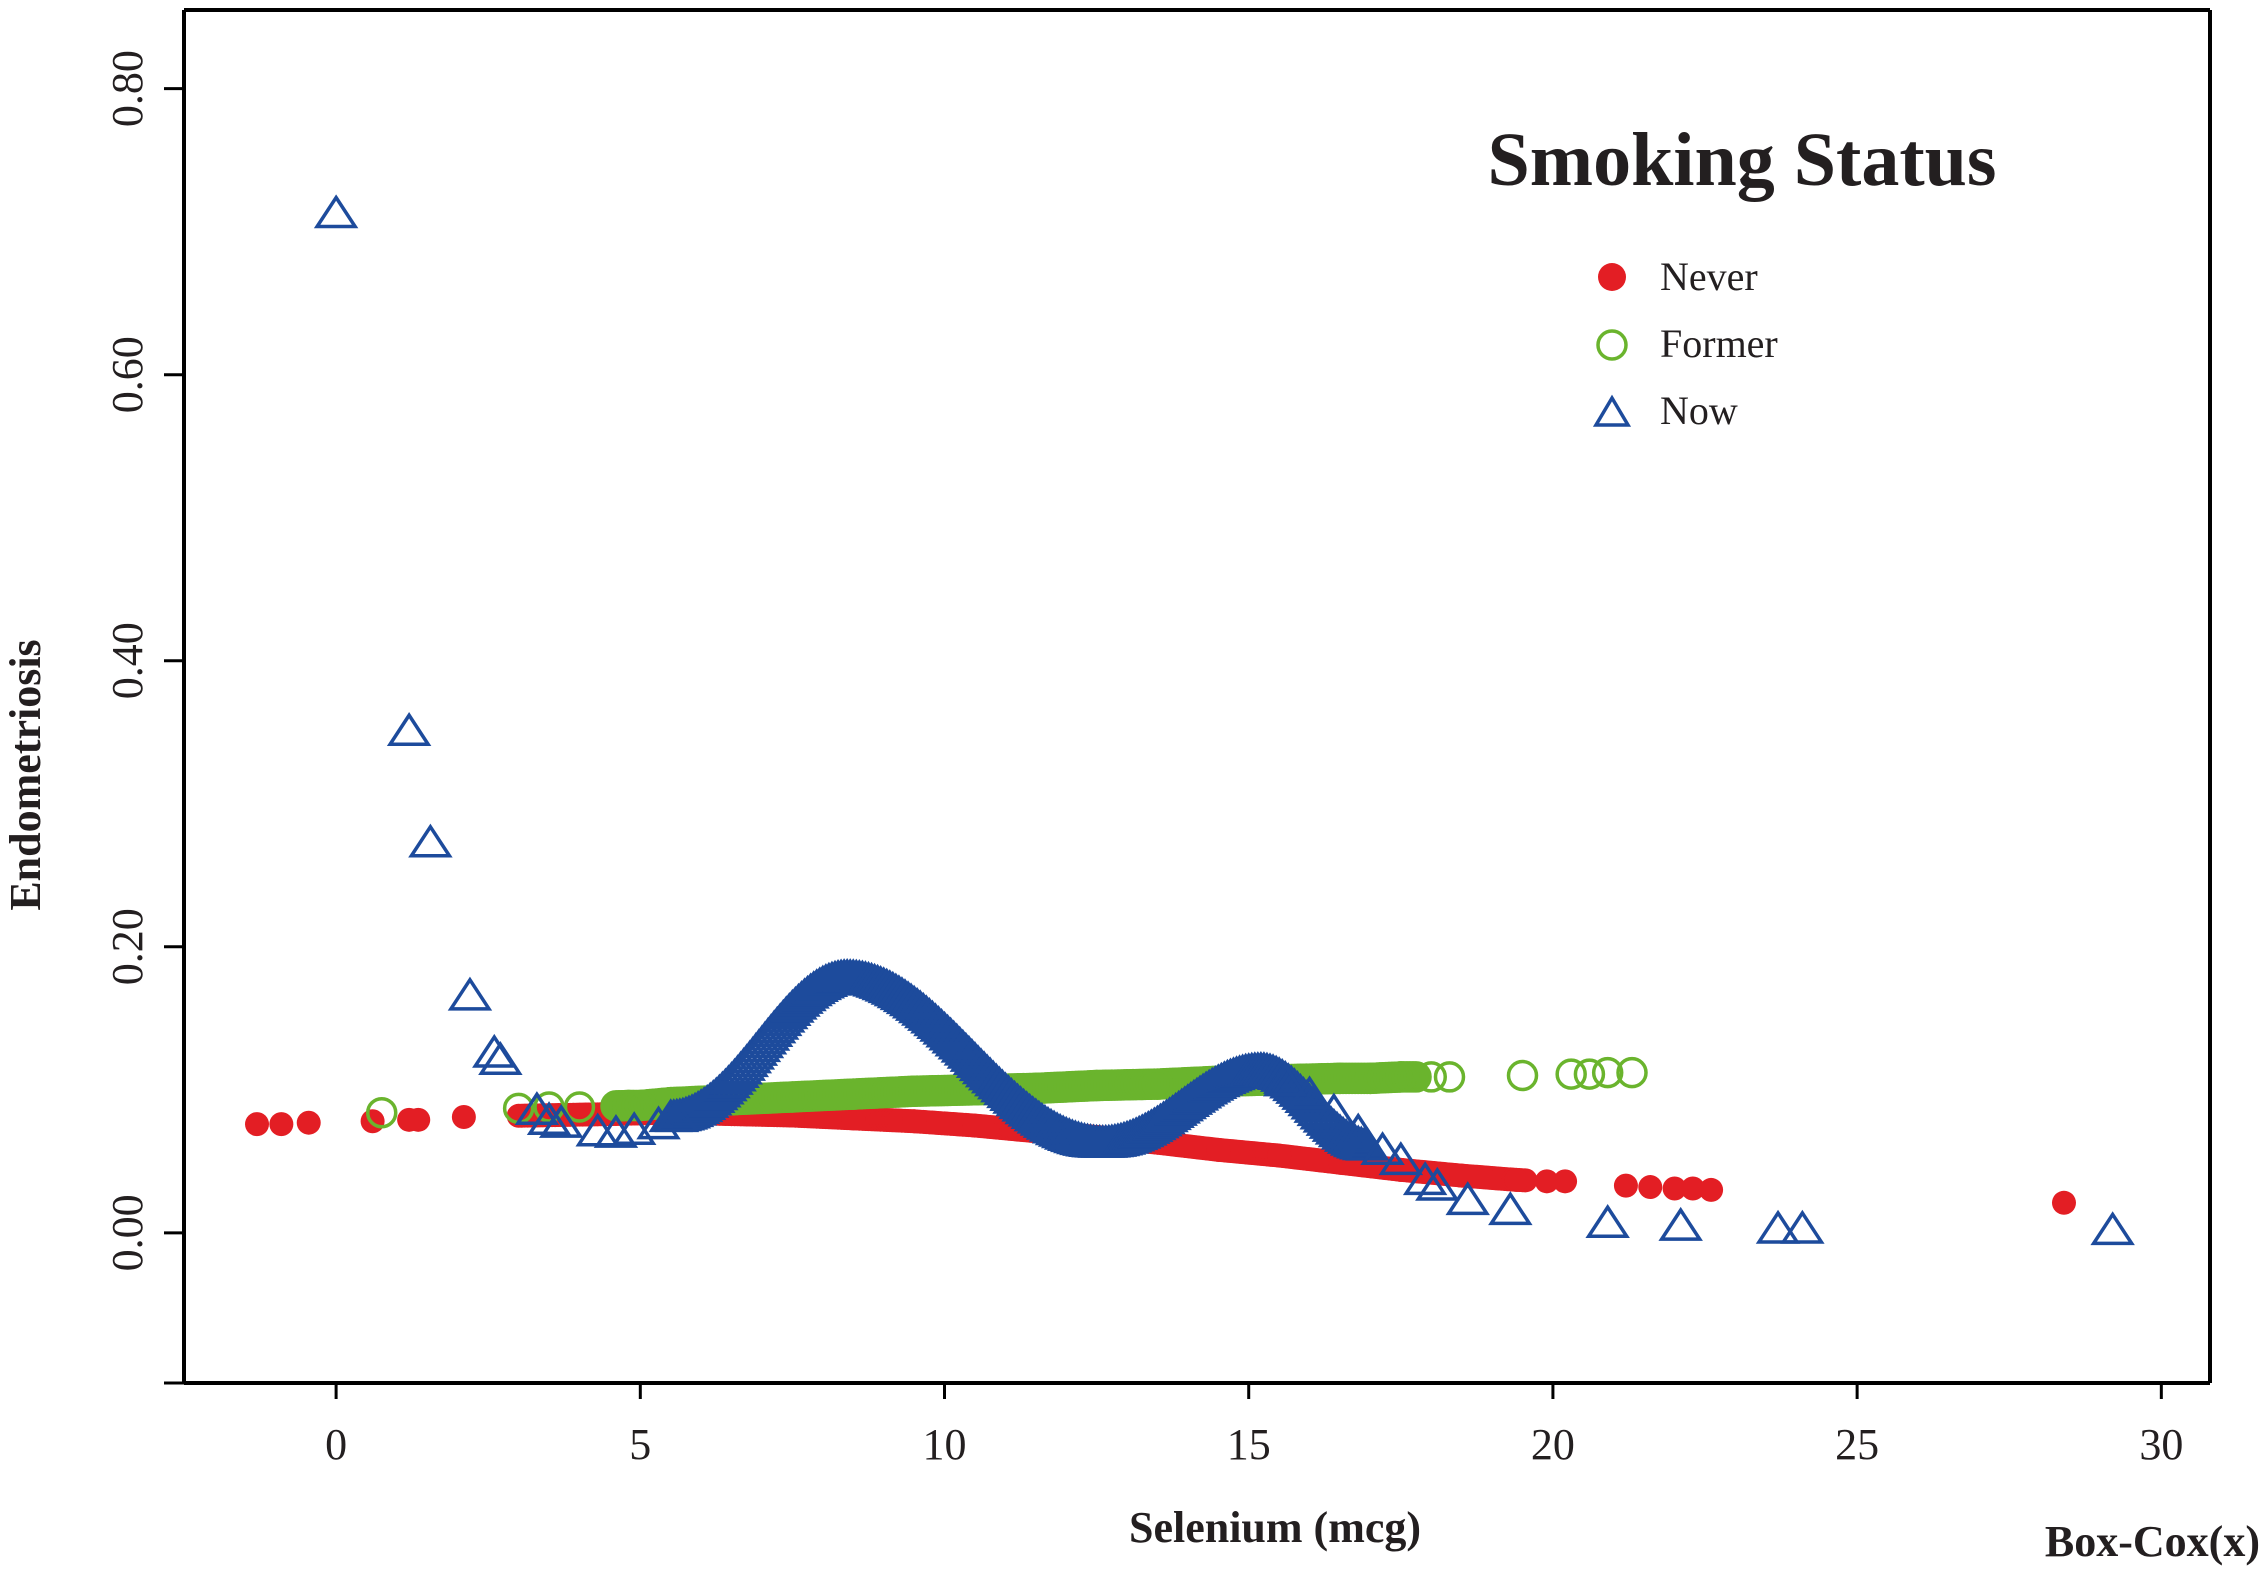 The image size is (2268, 1578). I want to click on legend-marker-never, so click(1612, 277).